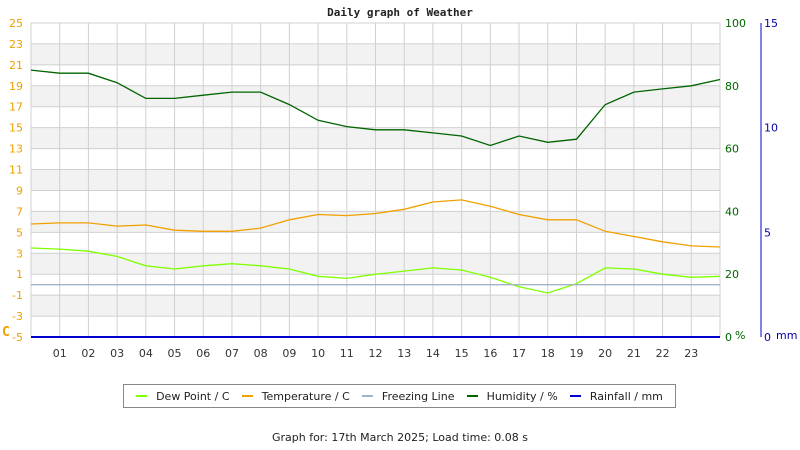 This screenshot has width=800, height=450. I want to click on dew-point-line, so click(375, 270).